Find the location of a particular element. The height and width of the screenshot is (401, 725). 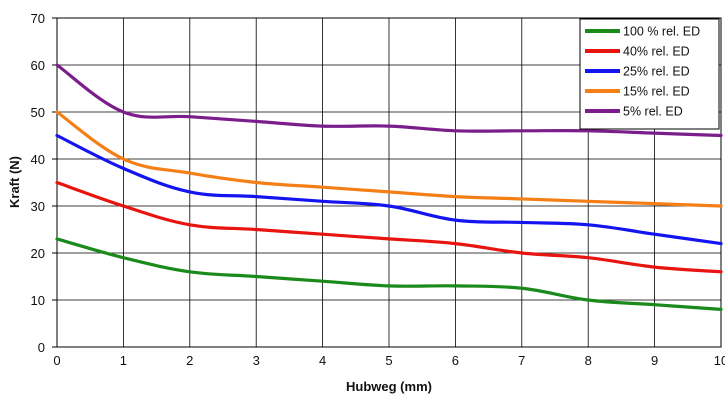

x-axis-title: Hubweg (mm) is located at coordinates (389, 386).